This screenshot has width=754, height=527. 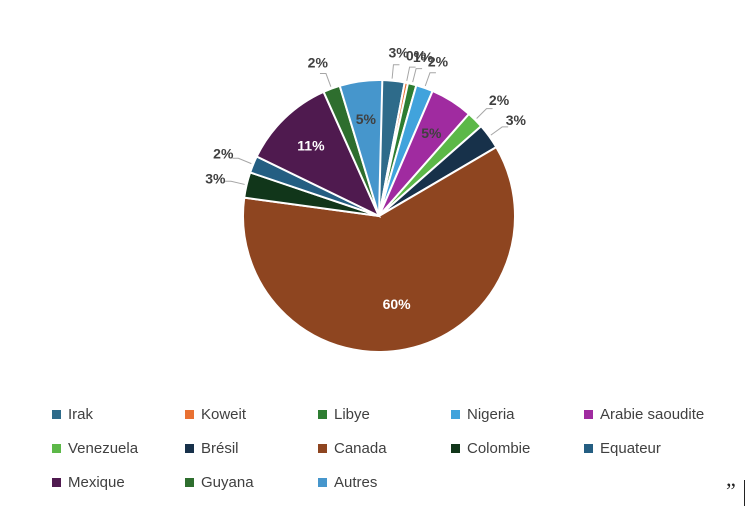 What do you see at coordinates (223, 154) in the screenshot?
I see `data-label-equateur: 2%` at bounding box center [223, 154].